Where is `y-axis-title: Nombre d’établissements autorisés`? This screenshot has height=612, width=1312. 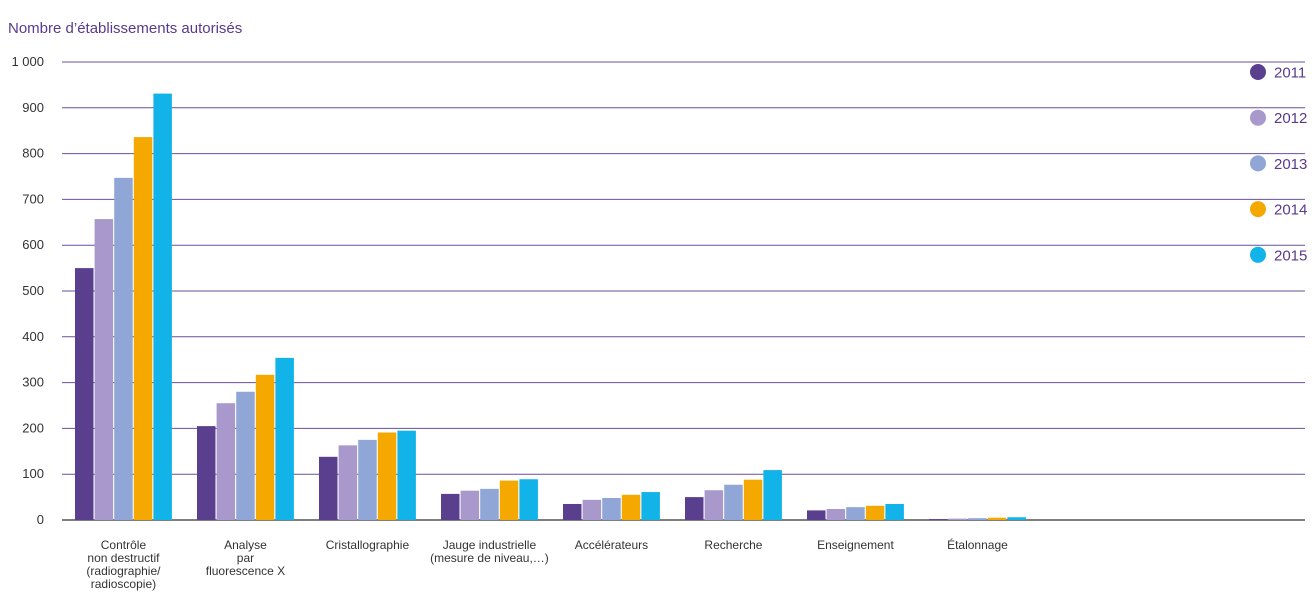 y-axis-title: Nombre d’établissements autorisés is located at coordinates (125, 28).